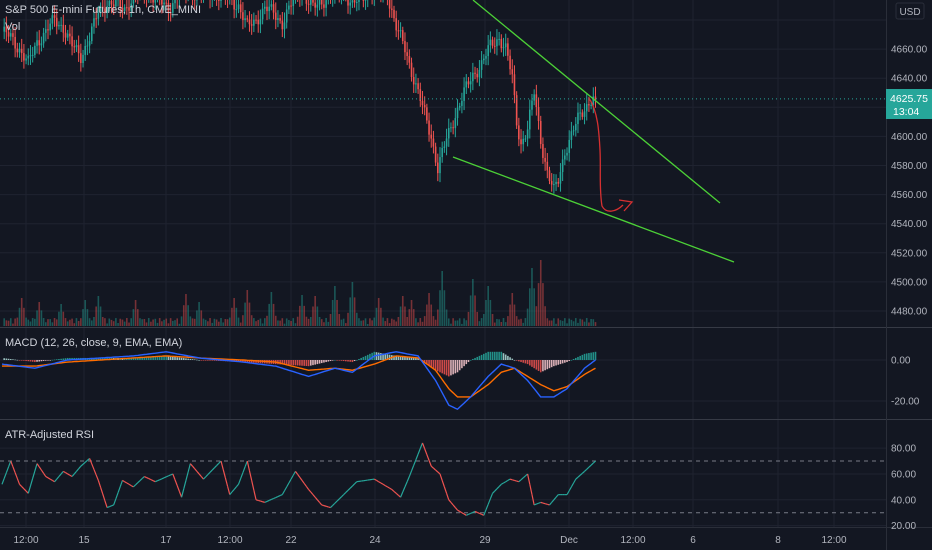  I want to click on time-tick-label: 8, so click(778, 540).